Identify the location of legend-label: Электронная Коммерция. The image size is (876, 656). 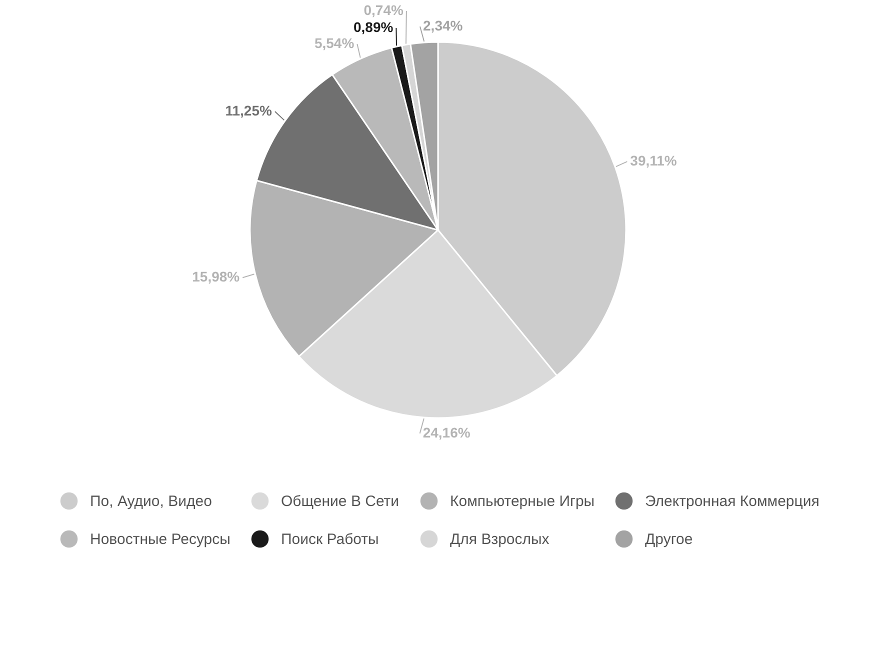
(732, 501).